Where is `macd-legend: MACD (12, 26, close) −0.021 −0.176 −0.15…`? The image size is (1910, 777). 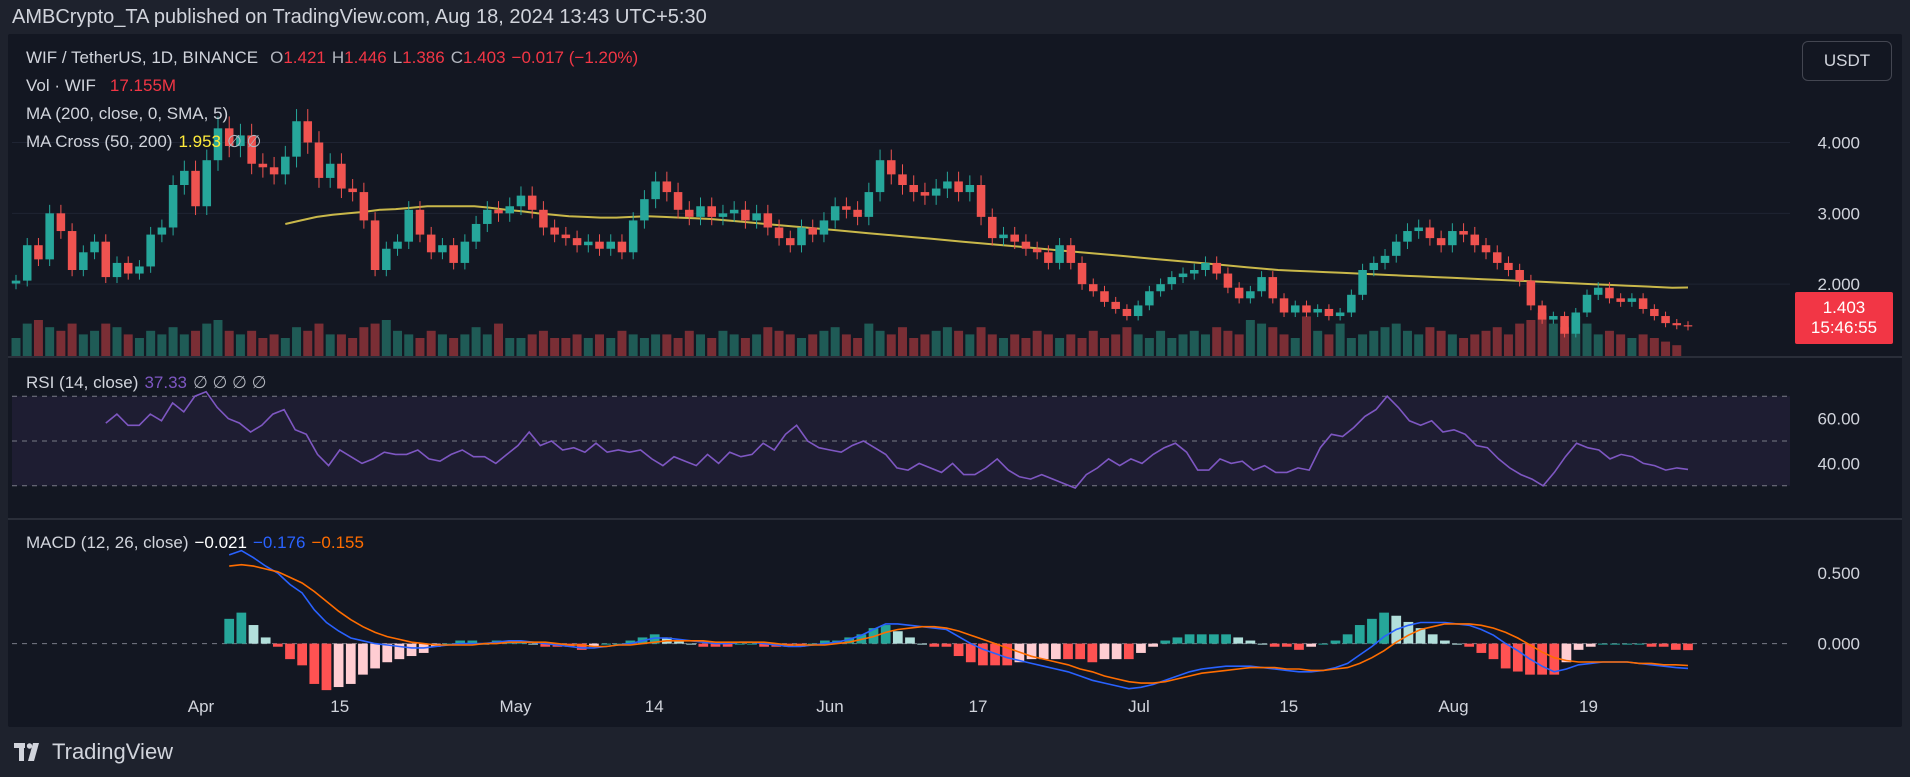 macd-legend: MACD (12, 26, close) −0.021 −0.176 −0.15… is located at coordinates (195, 543).